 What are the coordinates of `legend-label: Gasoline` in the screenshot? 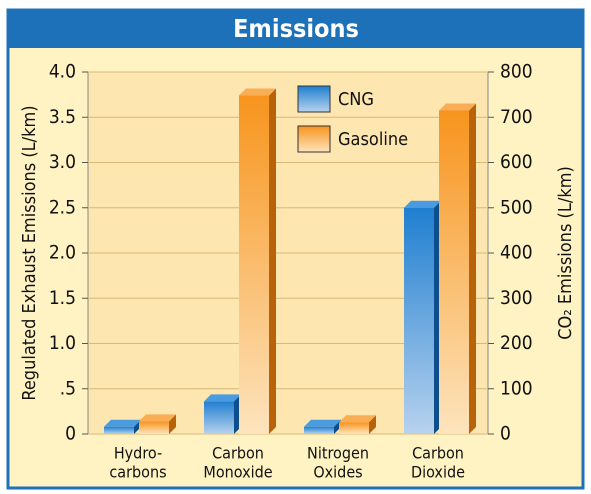 It's located at (373, 139).